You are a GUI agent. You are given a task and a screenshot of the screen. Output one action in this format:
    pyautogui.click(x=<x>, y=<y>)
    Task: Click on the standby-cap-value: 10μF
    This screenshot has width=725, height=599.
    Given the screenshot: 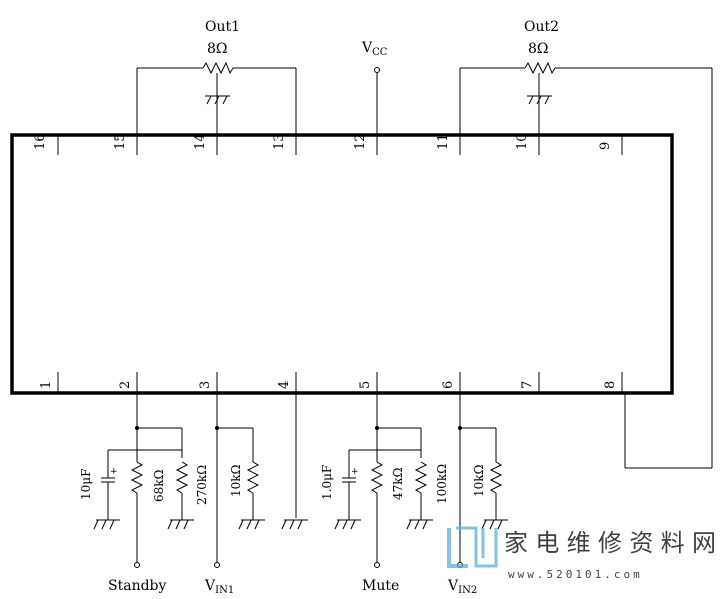 What is the action you would take?
    pyautogui.click(x=86, y=484)
    